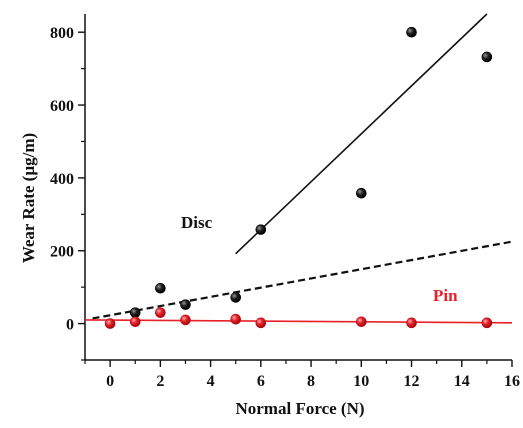 The height and width of the screenshot is (428, 523). What do you see at coordinates (261, 381) in the screenshot?
I see `x-tick-label: 6` at bounding box center [261, 381].